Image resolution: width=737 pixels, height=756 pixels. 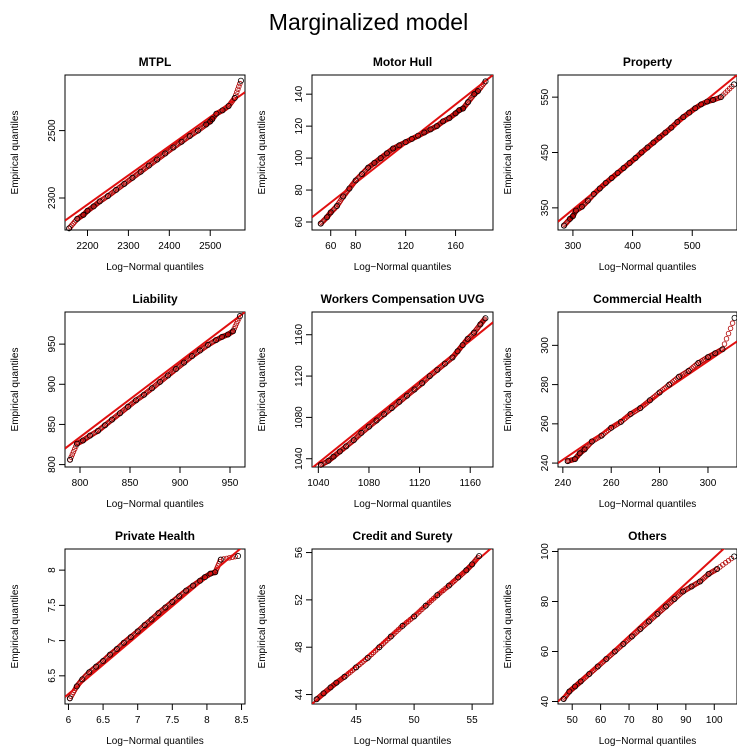 I want to click on x-tick-label: 280, so click(x=659, y=483).